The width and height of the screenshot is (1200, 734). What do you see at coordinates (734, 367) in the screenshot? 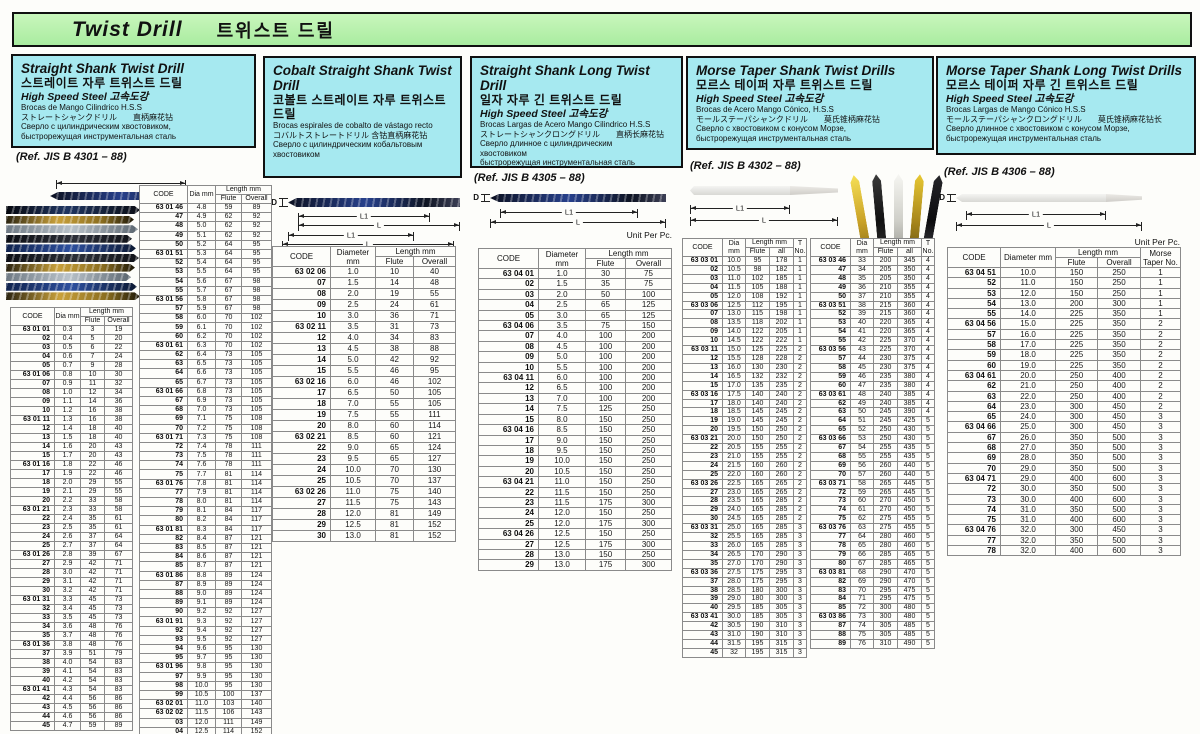
I see `value-cell: 16.0` at bounding box center [734, 367].